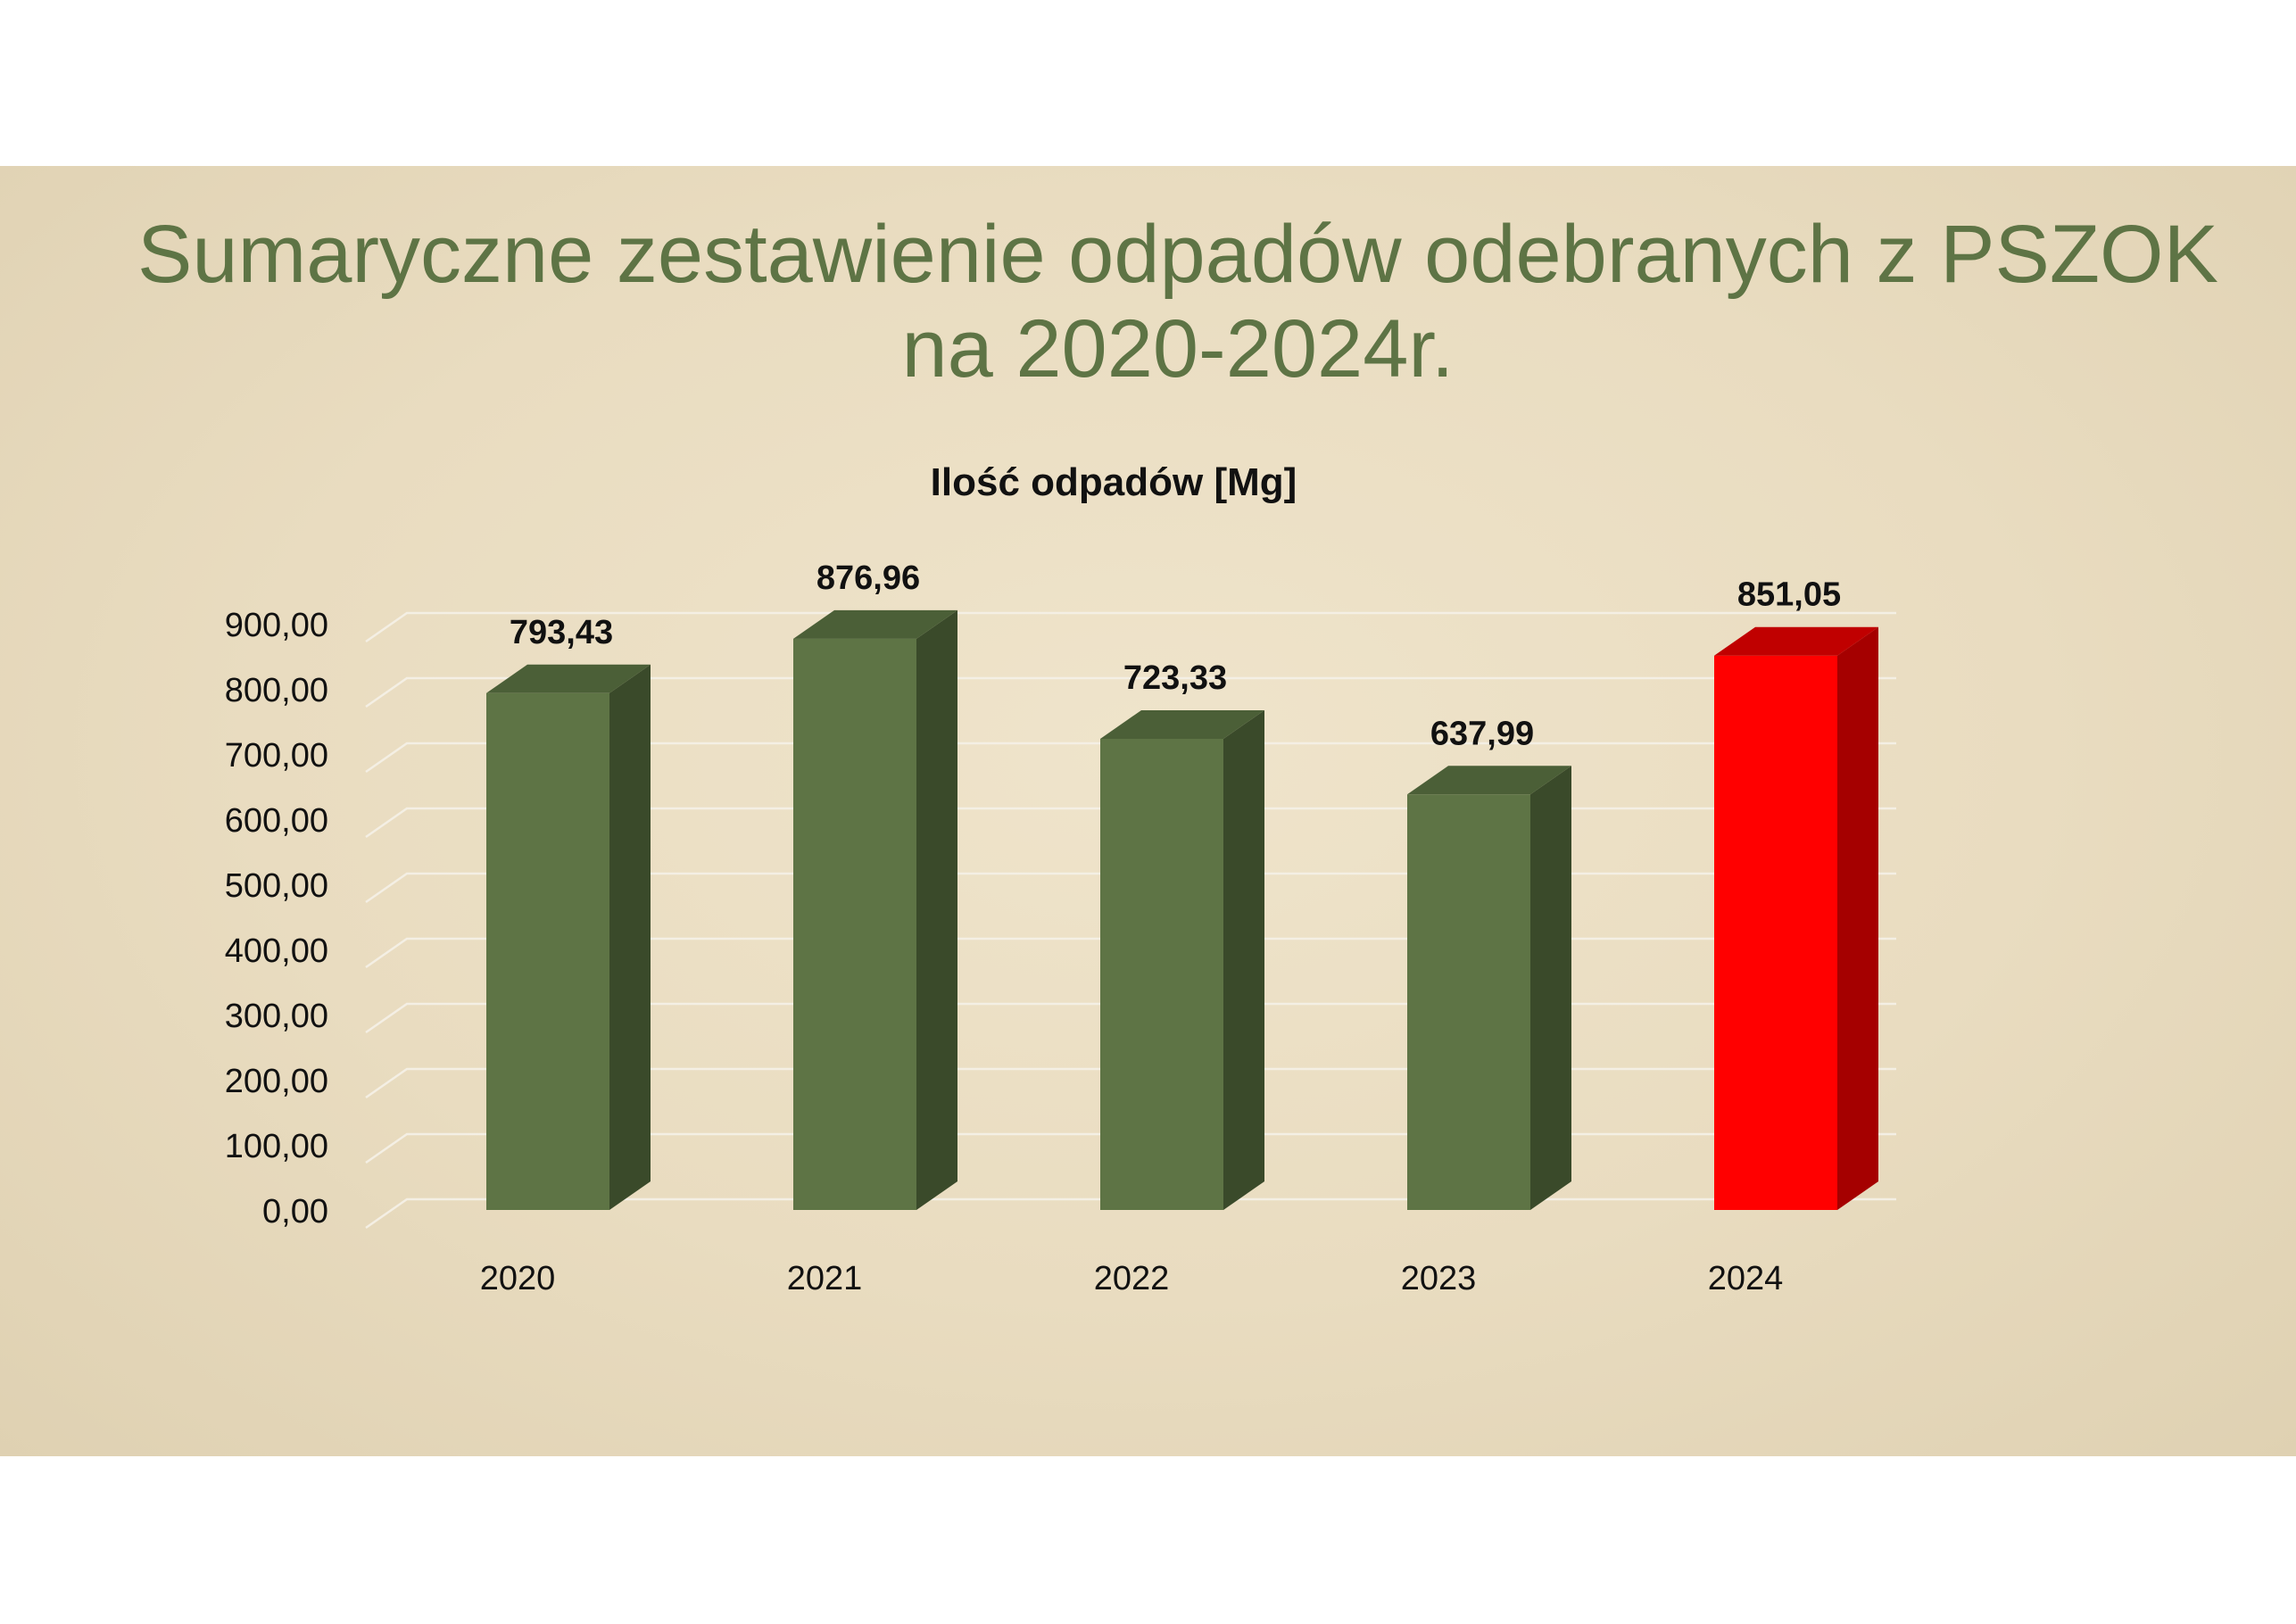 The image size is (2296, 1624). Describe the element at coordinates (518, 1278) in the screenshot. I see `x-tick-label: 2020` at that location.